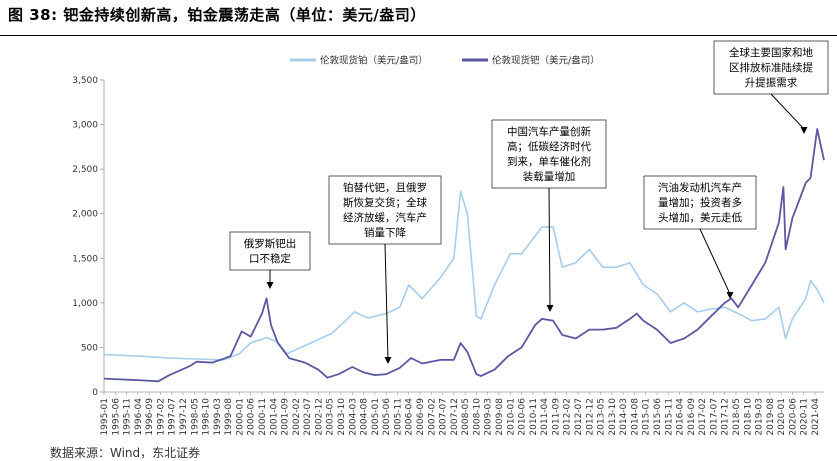 The image size is (837, 461). What do you see at coordinates (195, 417) in the screenshot?
I see `x-tick-label: 1998-05` at bounding box center [195, 417].